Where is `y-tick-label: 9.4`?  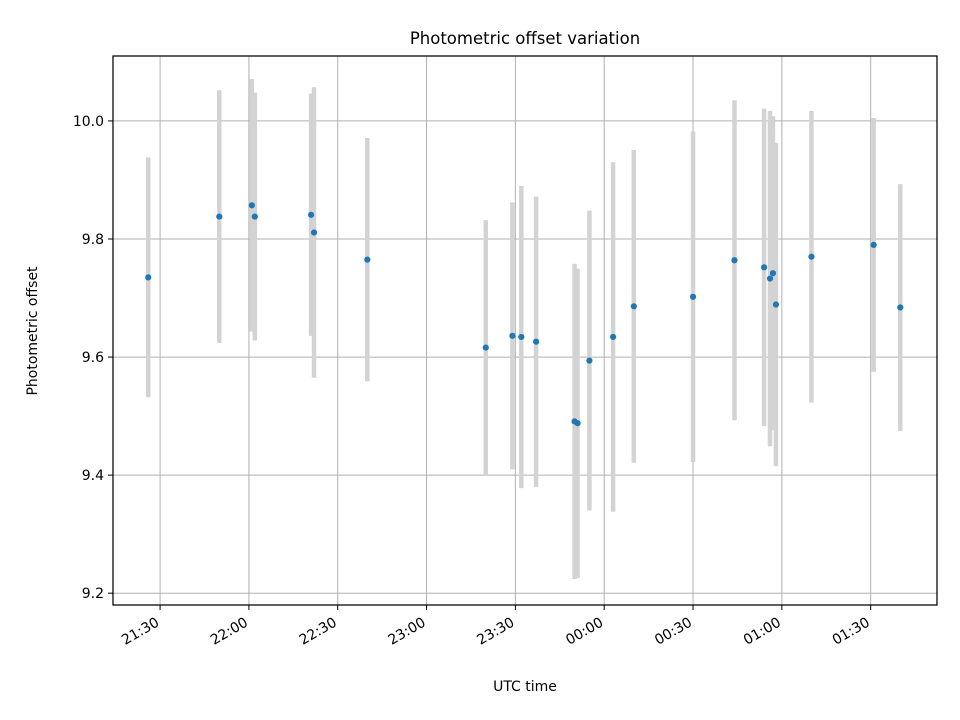
y-tick-label: 9.4 is located at coordinates (93, 476).